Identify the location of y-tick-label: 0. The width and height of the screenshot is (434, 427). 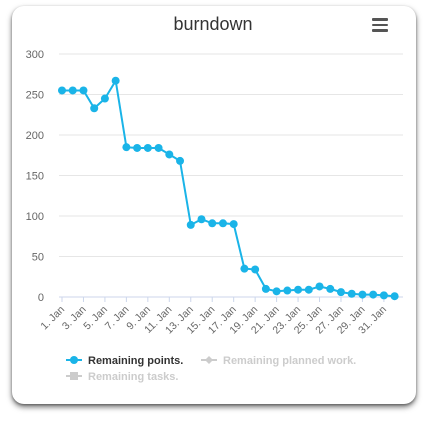
(41, 298).